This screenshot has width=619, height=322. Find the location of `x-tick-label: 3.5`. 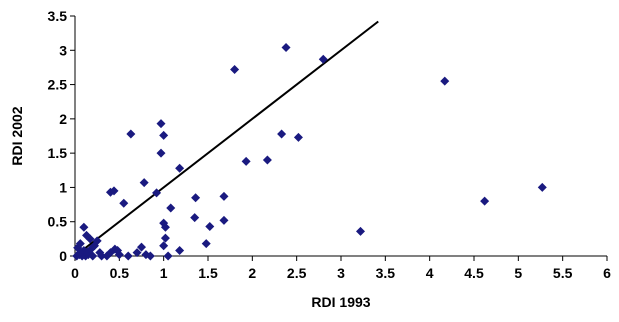

x-tick-label: 3.5 is located at coordinates (386, 273).